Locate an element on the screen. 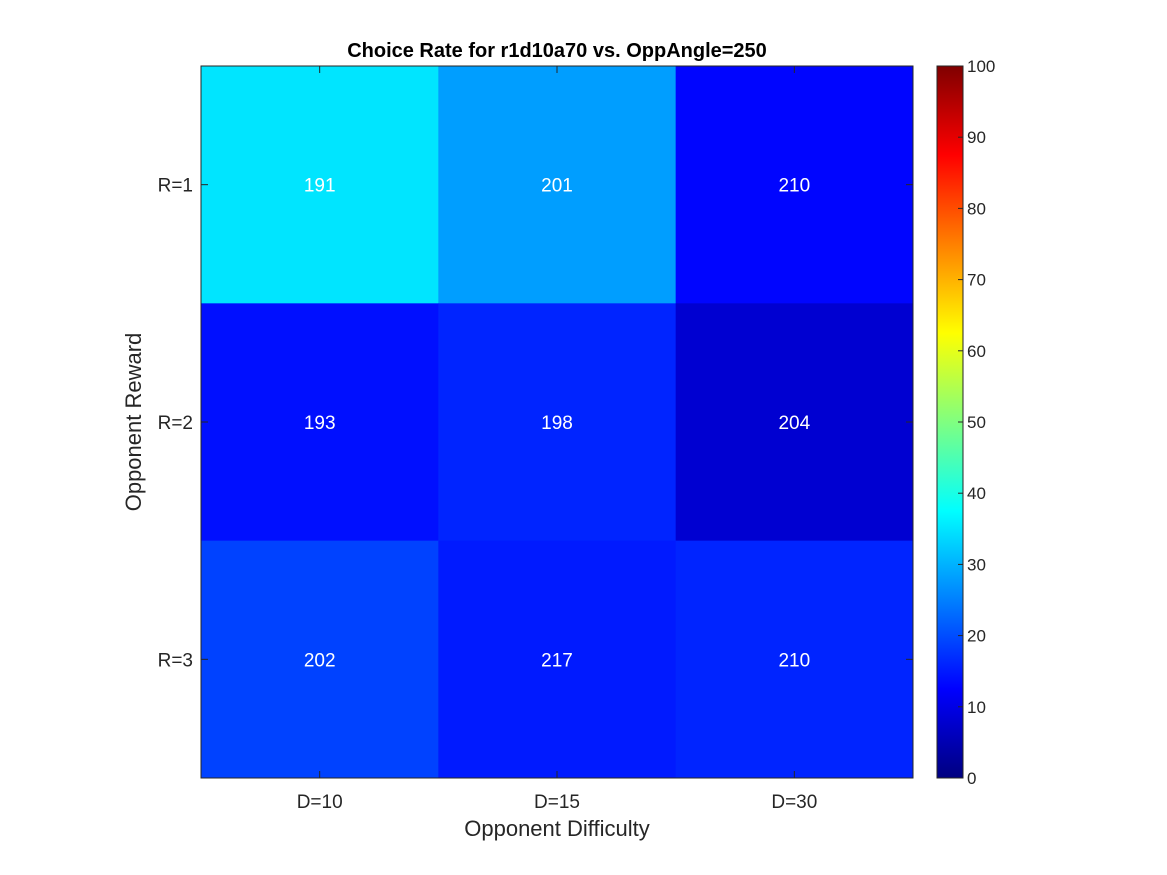  colorbar-tick-label: 20 is located at coordinates (976, 636).